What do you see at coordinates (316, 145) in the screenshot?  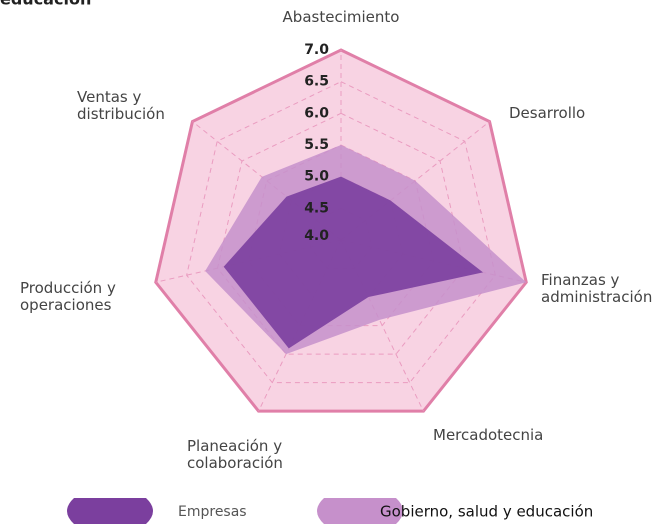 I see `r-tick-label: 5.5` at bounding box center [316, 145].